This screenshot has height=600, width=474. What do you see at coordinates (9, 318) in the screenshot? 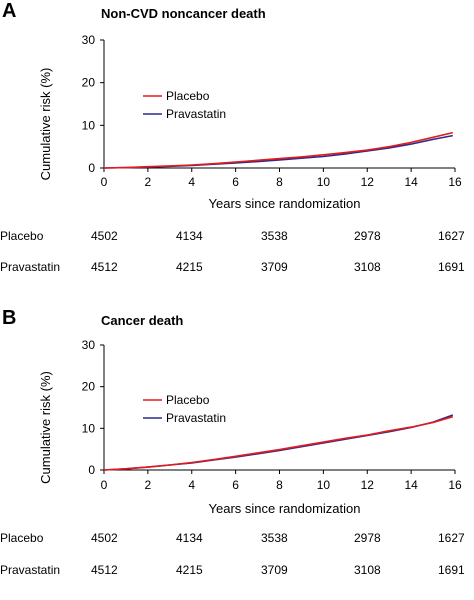
I see `panel-letter: B` at bounding box center [9, 318].